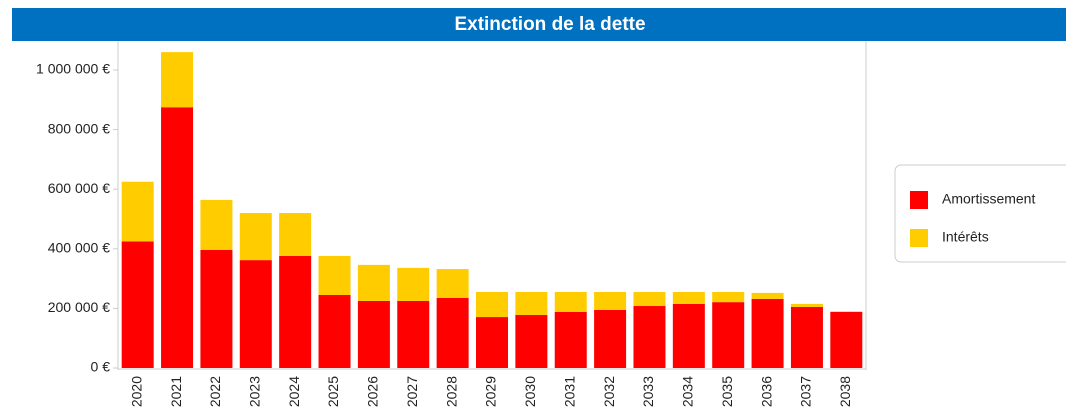  I want to click on x-tick-label: 2023, so click(254, 391).